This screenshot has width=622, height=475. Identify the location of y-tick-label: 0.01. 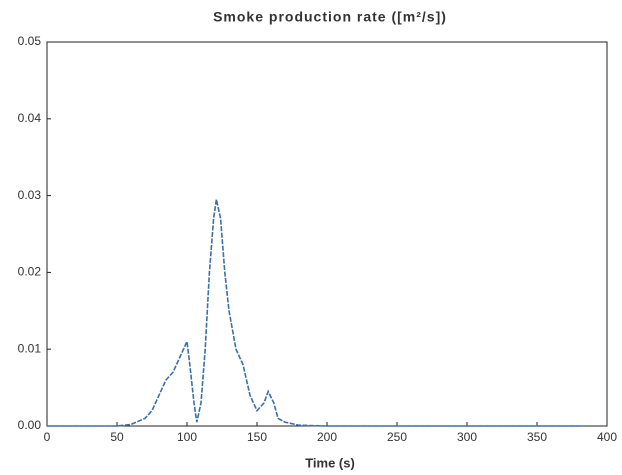
(30, 348).